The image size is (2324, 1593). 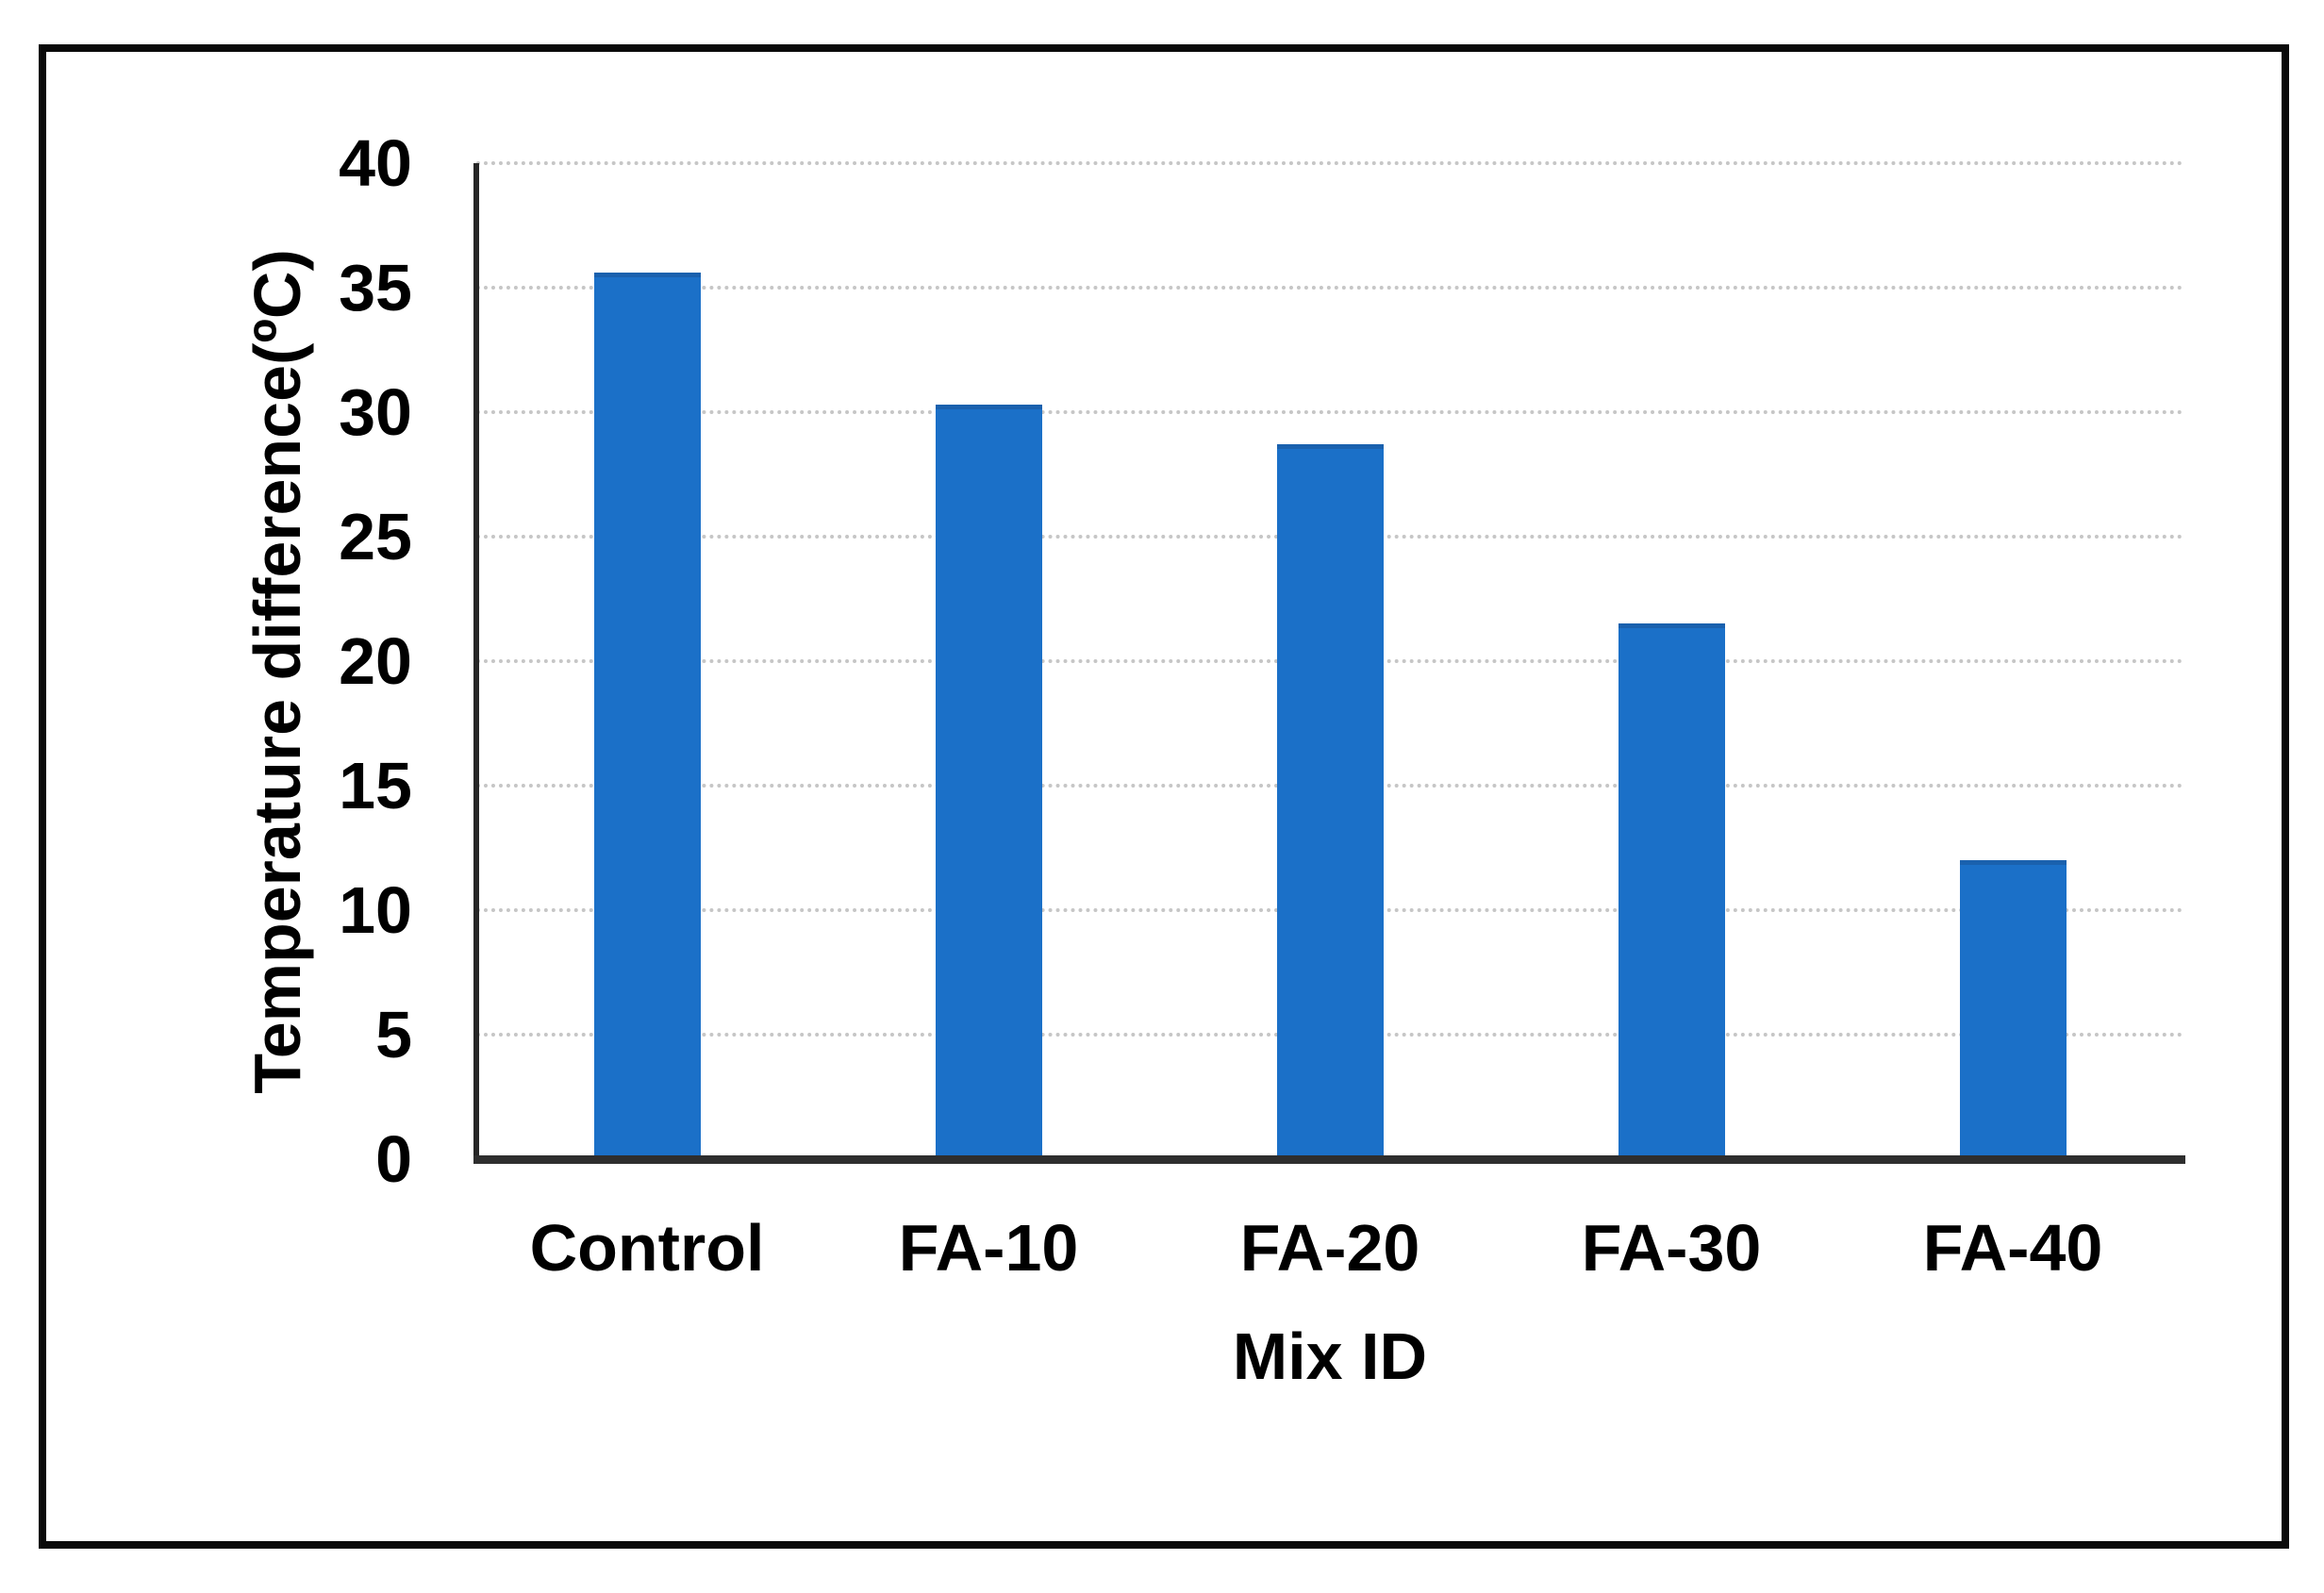 I want to click on y-tick-label-0: 0, so click(x=394, y=1159).